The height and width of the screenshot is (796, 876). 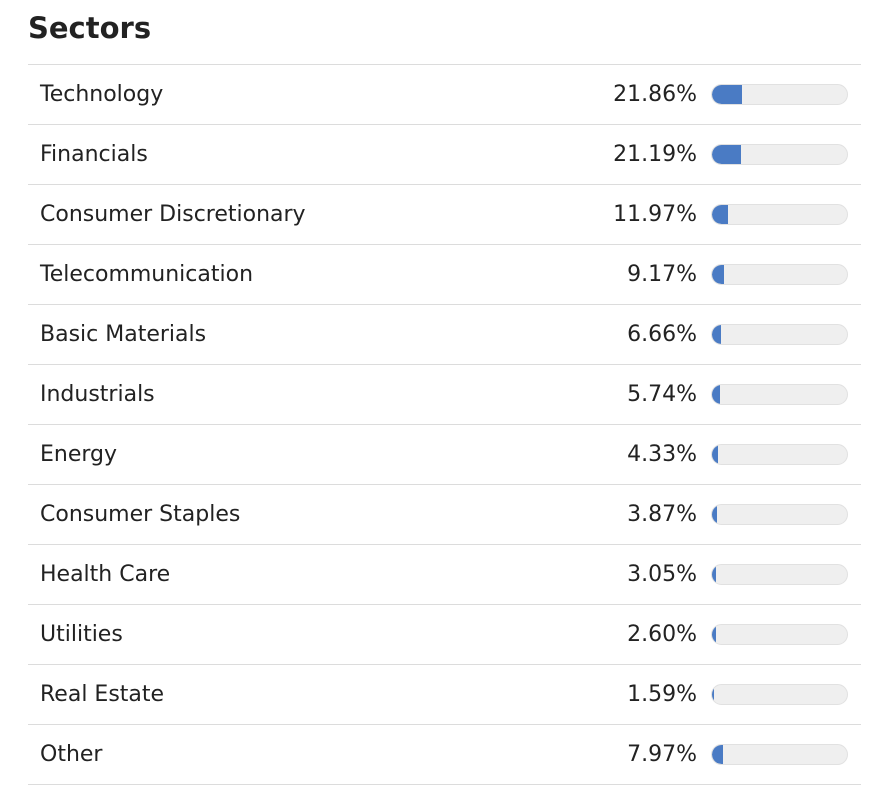 What do you see at coordinates (662, 394) in the screenshot?
I see `sector-percent: 5.74%` at bounding box center [662, 394].